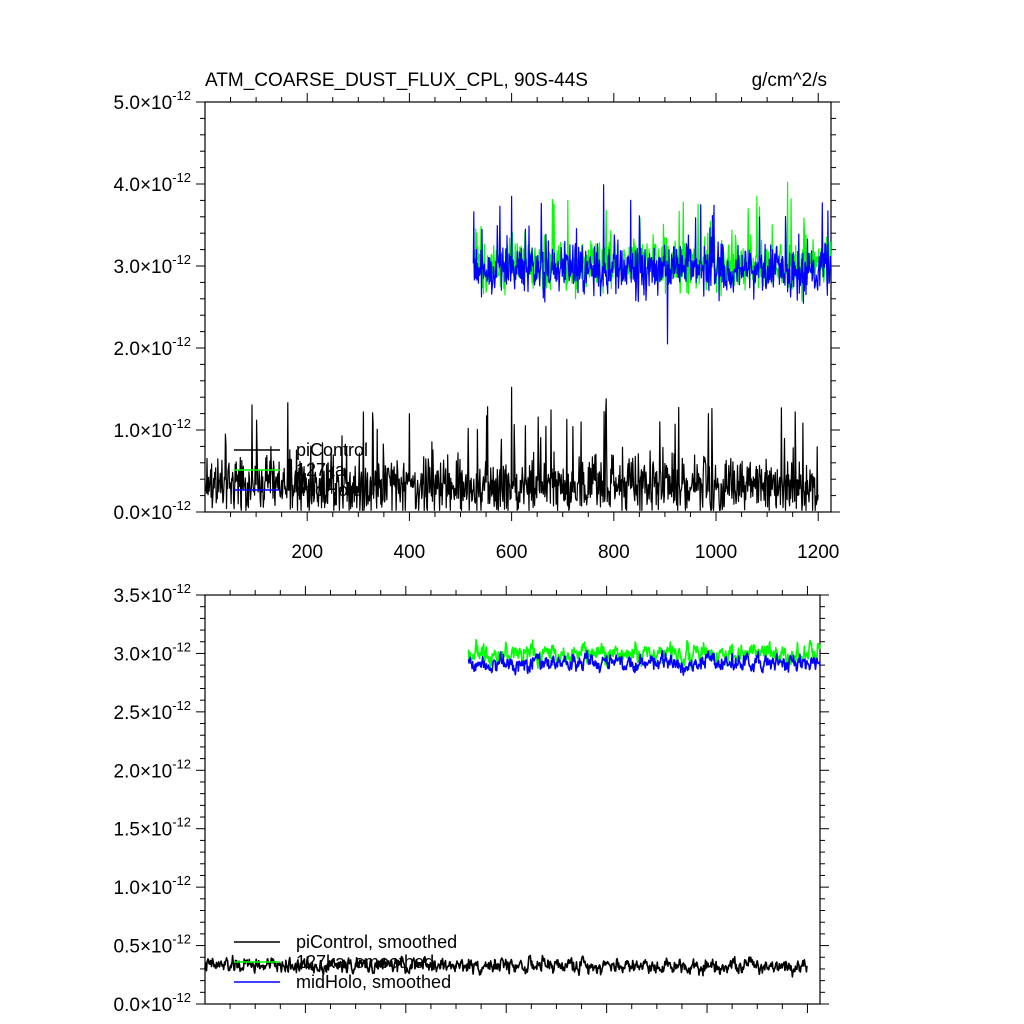  I want to click on units-label: g/cm^2/s, so click(789, 80).